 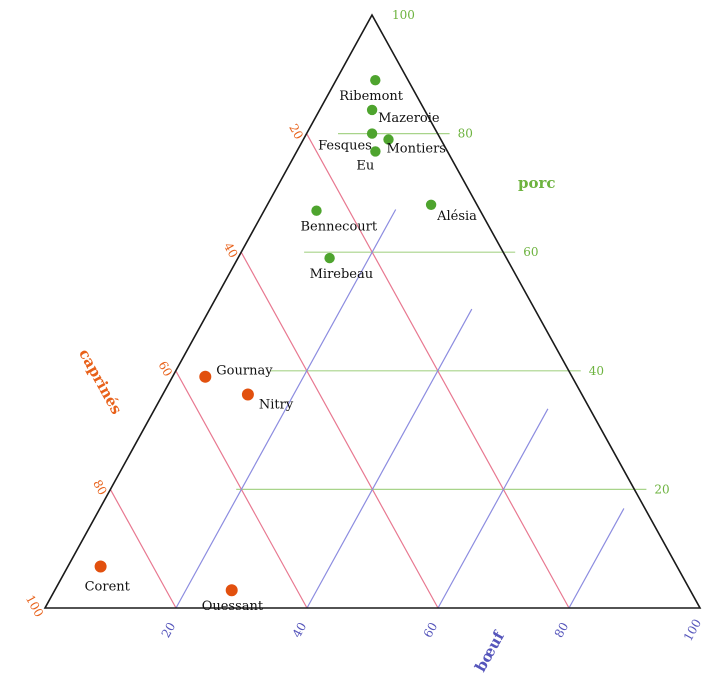 What do you see at coordinates (372, 133) in the screenshot?
I see `point-fesques` at bounding box center [372, 133].